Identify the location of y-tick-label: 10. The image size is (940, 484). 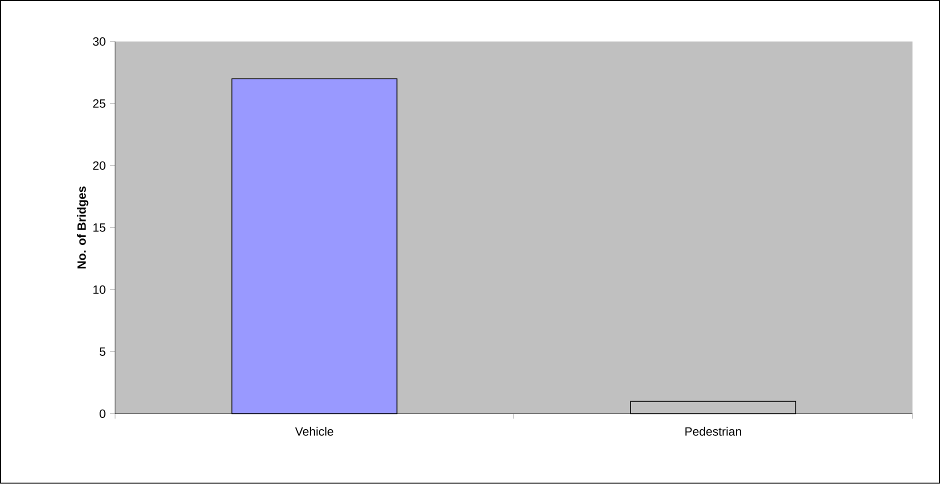
(99, 290).